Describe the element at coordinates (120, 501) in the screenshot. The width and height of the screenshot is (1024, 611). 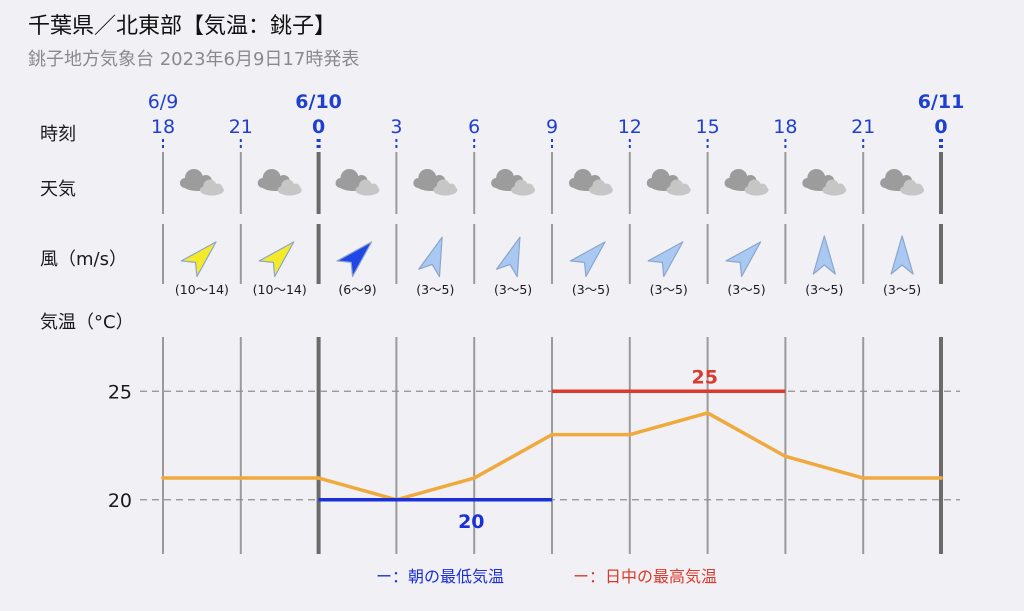
I see `y-tick-label: 20` at that location.